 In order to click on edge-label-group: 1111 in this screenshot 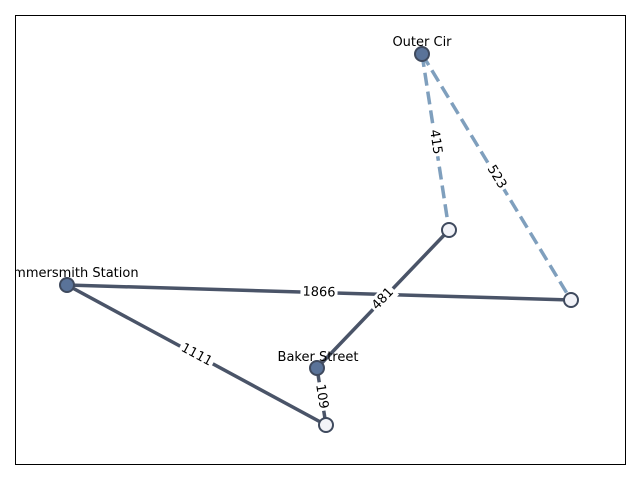, I will do `click(196, 355)`.